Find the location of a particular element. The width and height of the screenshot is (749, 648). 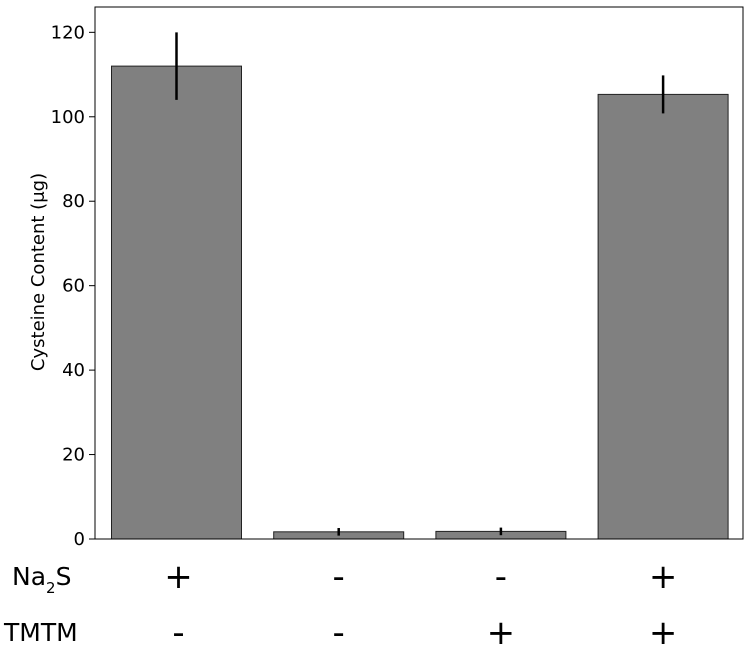

condition-row-label: Na2S is located at coordinates (41, 579).